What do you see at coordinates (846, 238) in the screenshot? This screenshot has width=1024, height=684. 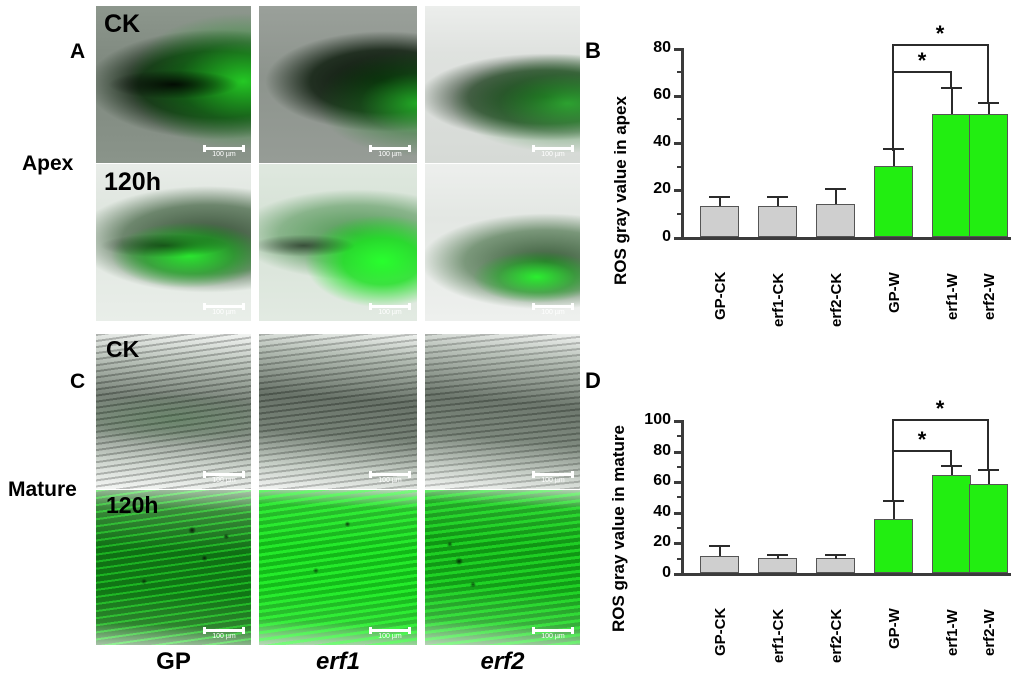 I see `x-axis-b` at bounding box center [846, 238].